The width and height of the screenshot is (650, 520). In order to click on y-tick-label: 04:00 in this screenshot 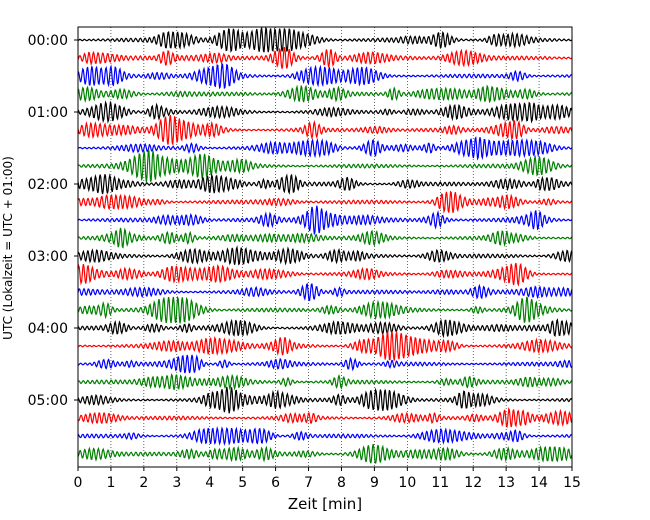, I will do `click(48, 329)`.